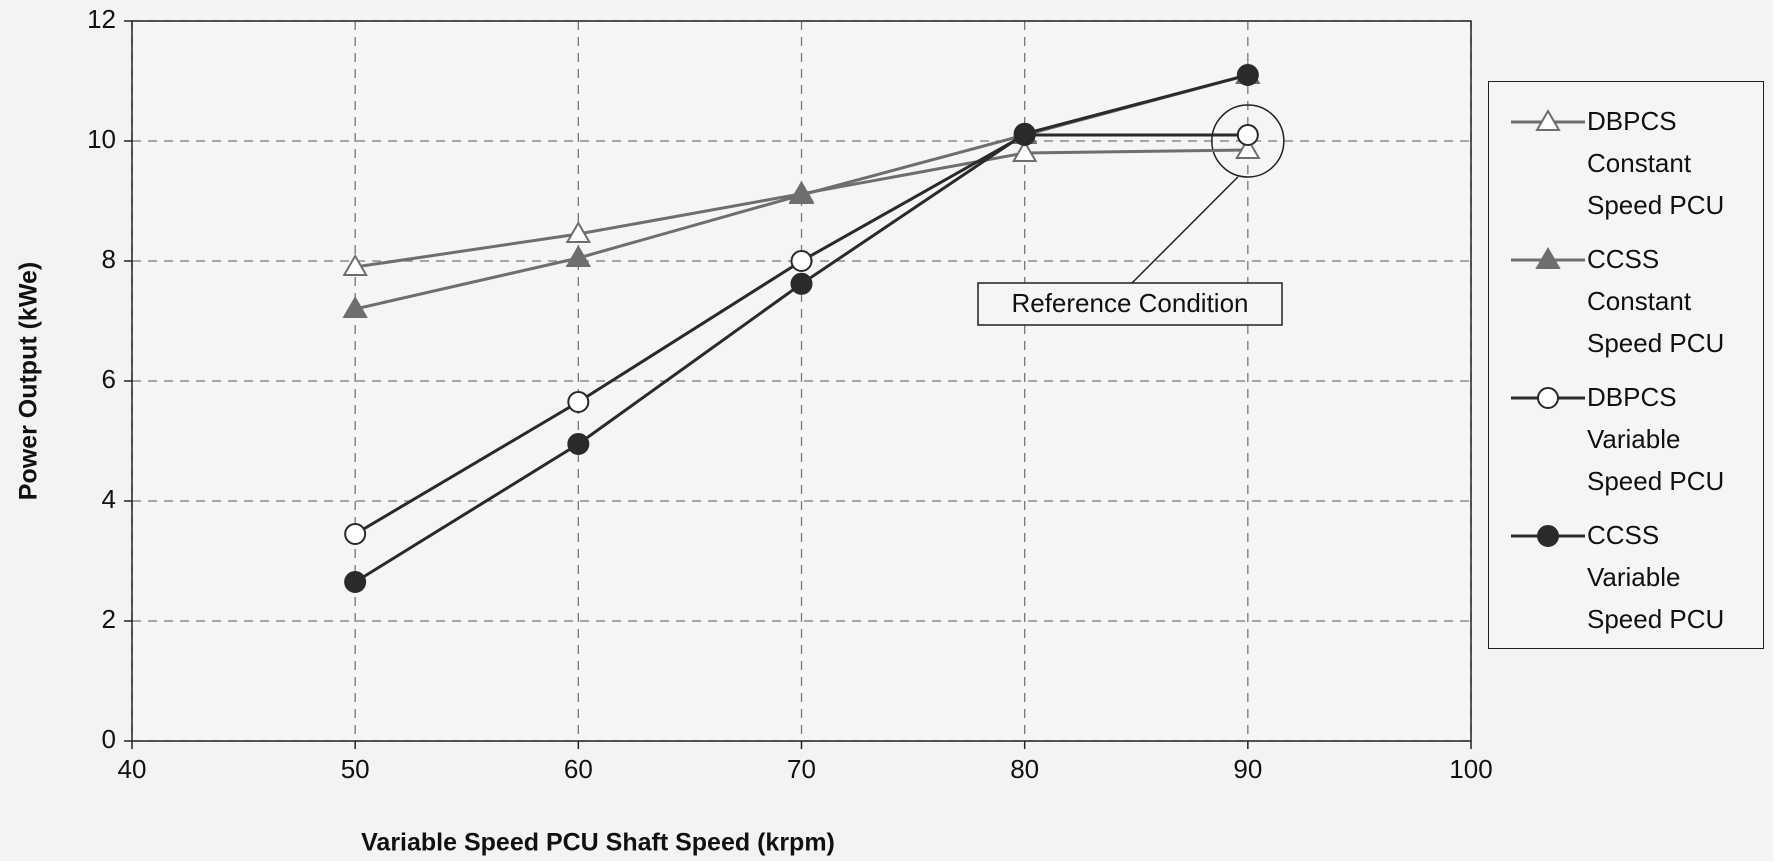  Describe the element at coordinates (1184, 231) in the screenshot. I see `annotation-leader` at that location.